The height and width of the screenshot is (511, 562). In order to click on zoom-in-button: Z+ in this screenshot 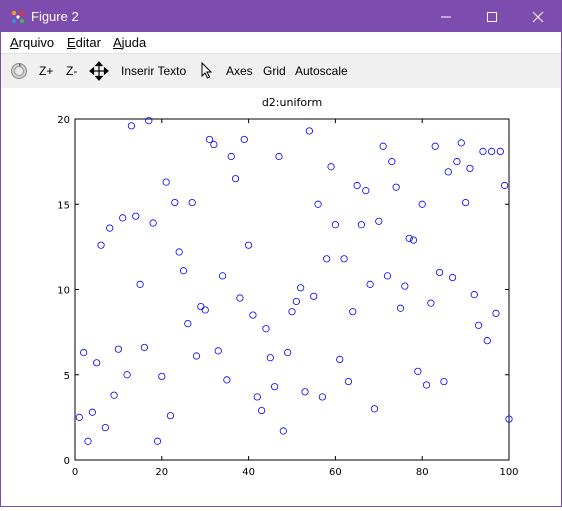, I will do `click(46, 71)`.